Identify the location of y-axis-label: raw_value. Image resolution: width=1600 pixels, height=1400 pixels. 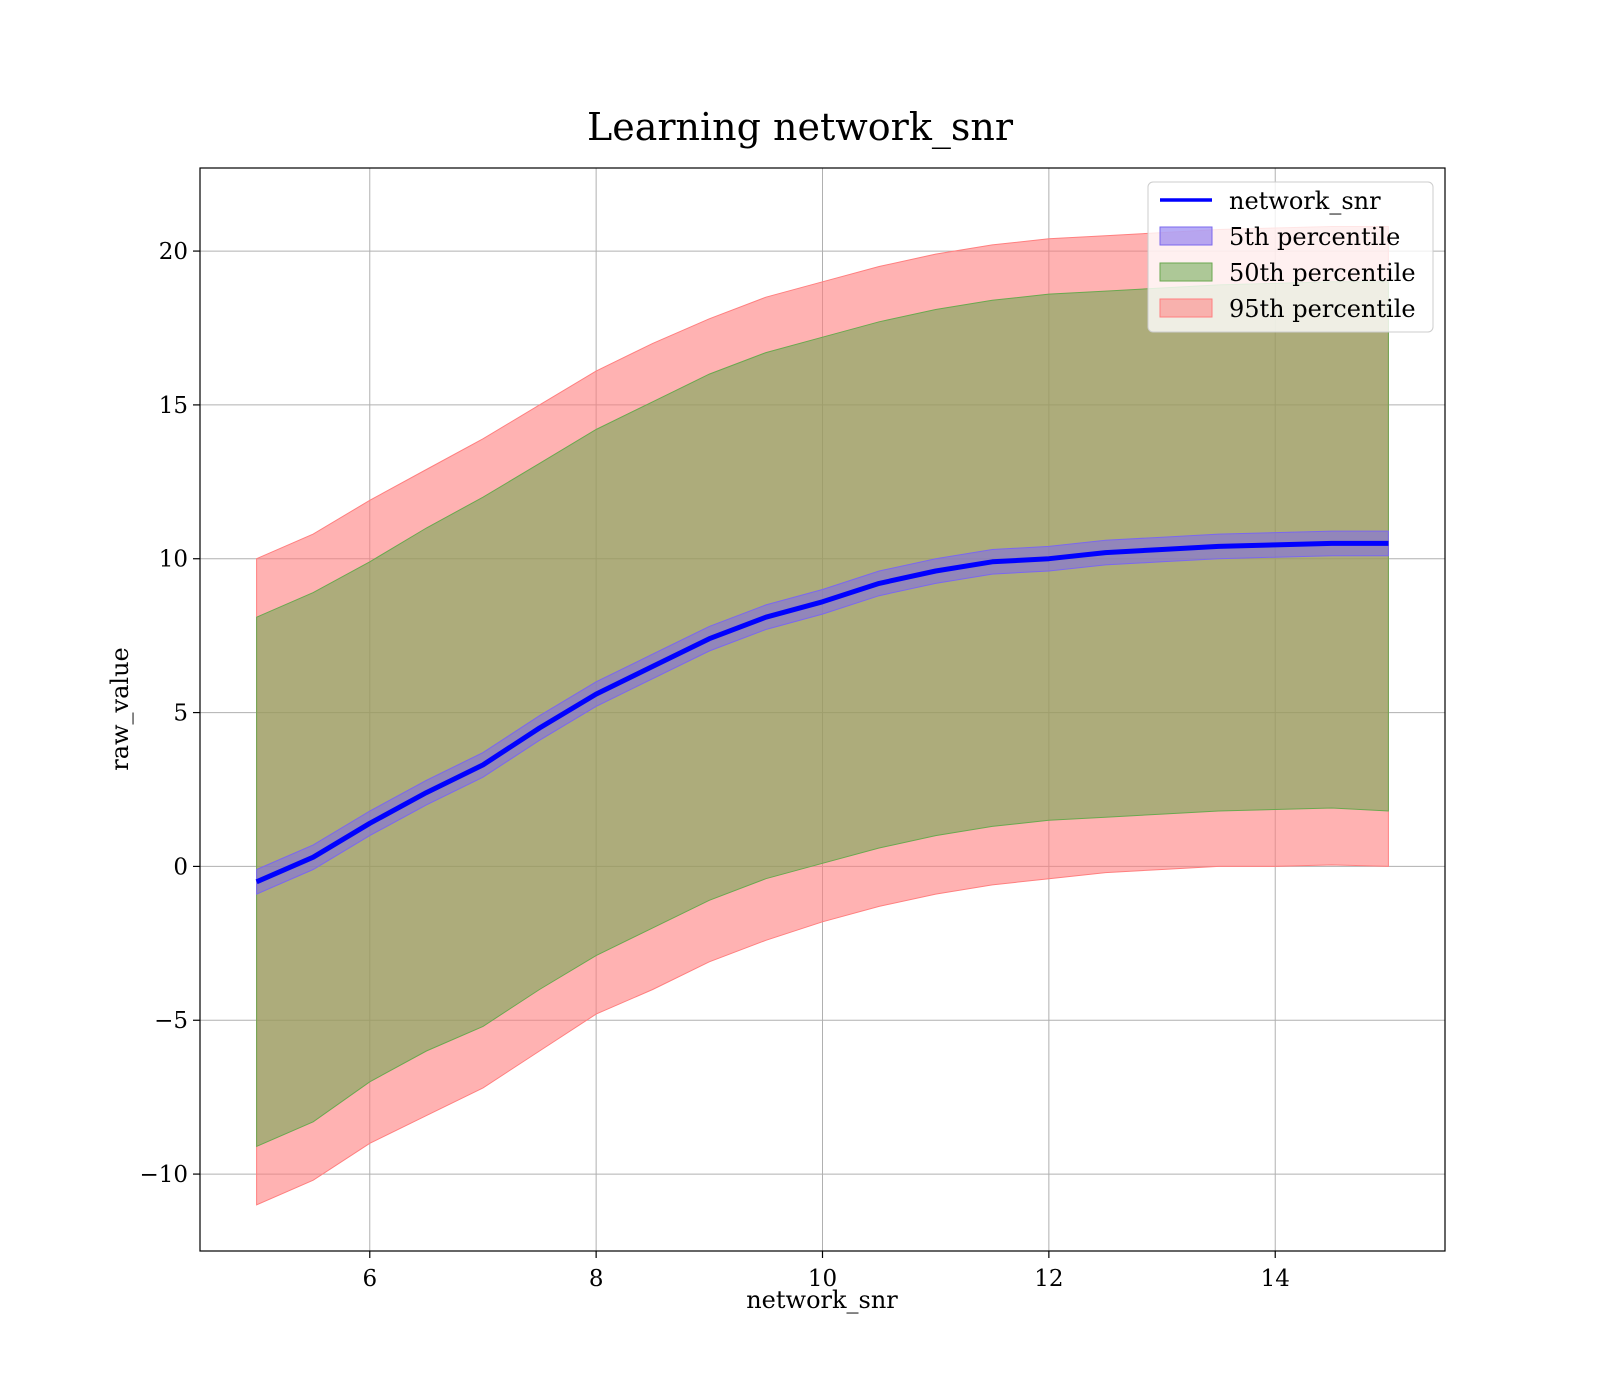
(120, 709).